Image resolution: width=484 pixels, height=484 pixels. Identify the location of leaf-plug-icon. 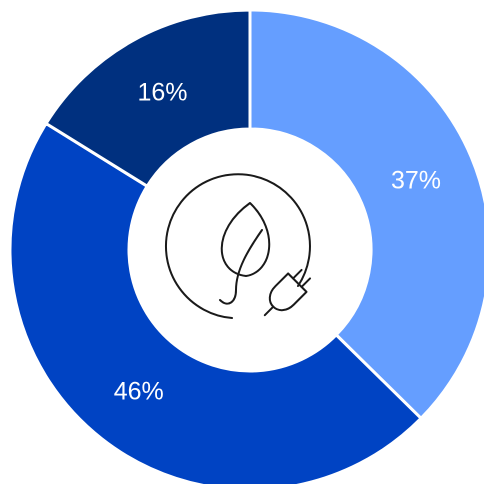
(238, 246).